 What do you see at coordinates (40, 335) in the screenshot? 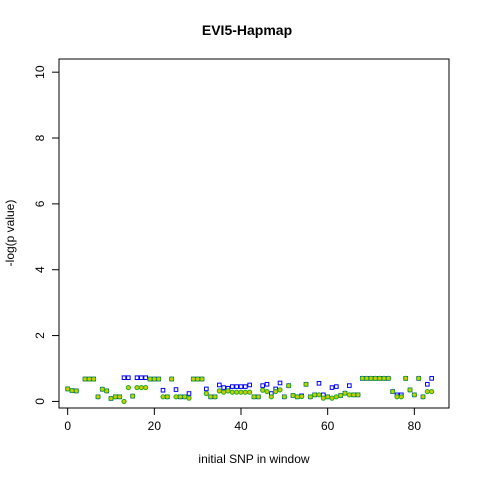
I see `y-tick-label: 2` at bounding box center [40, 335].